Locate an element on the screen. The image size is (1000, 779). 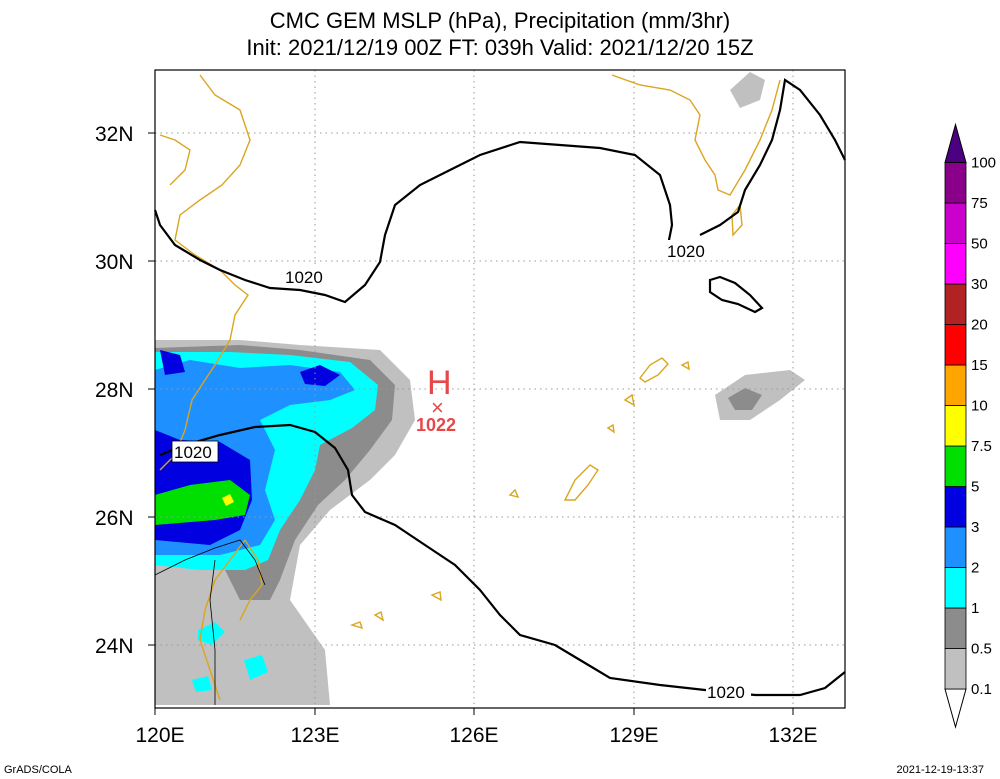
precip-cyan-spot2 is located at coordinates (256, 667).